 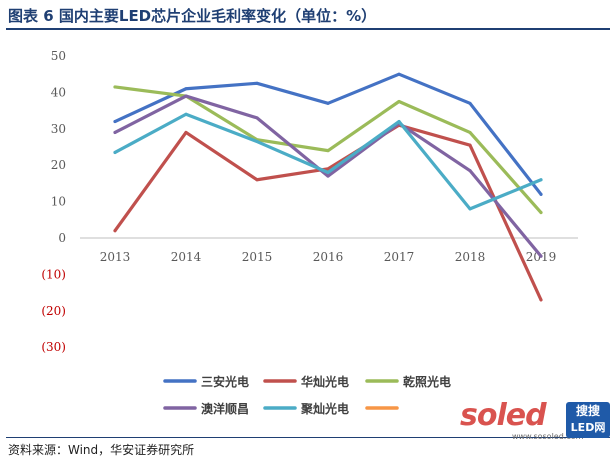 What do you see at coordinates (548, 436) in the screenshot?
I see `watermark-url: www.sosoled.com` at bounding box center [548, 436].